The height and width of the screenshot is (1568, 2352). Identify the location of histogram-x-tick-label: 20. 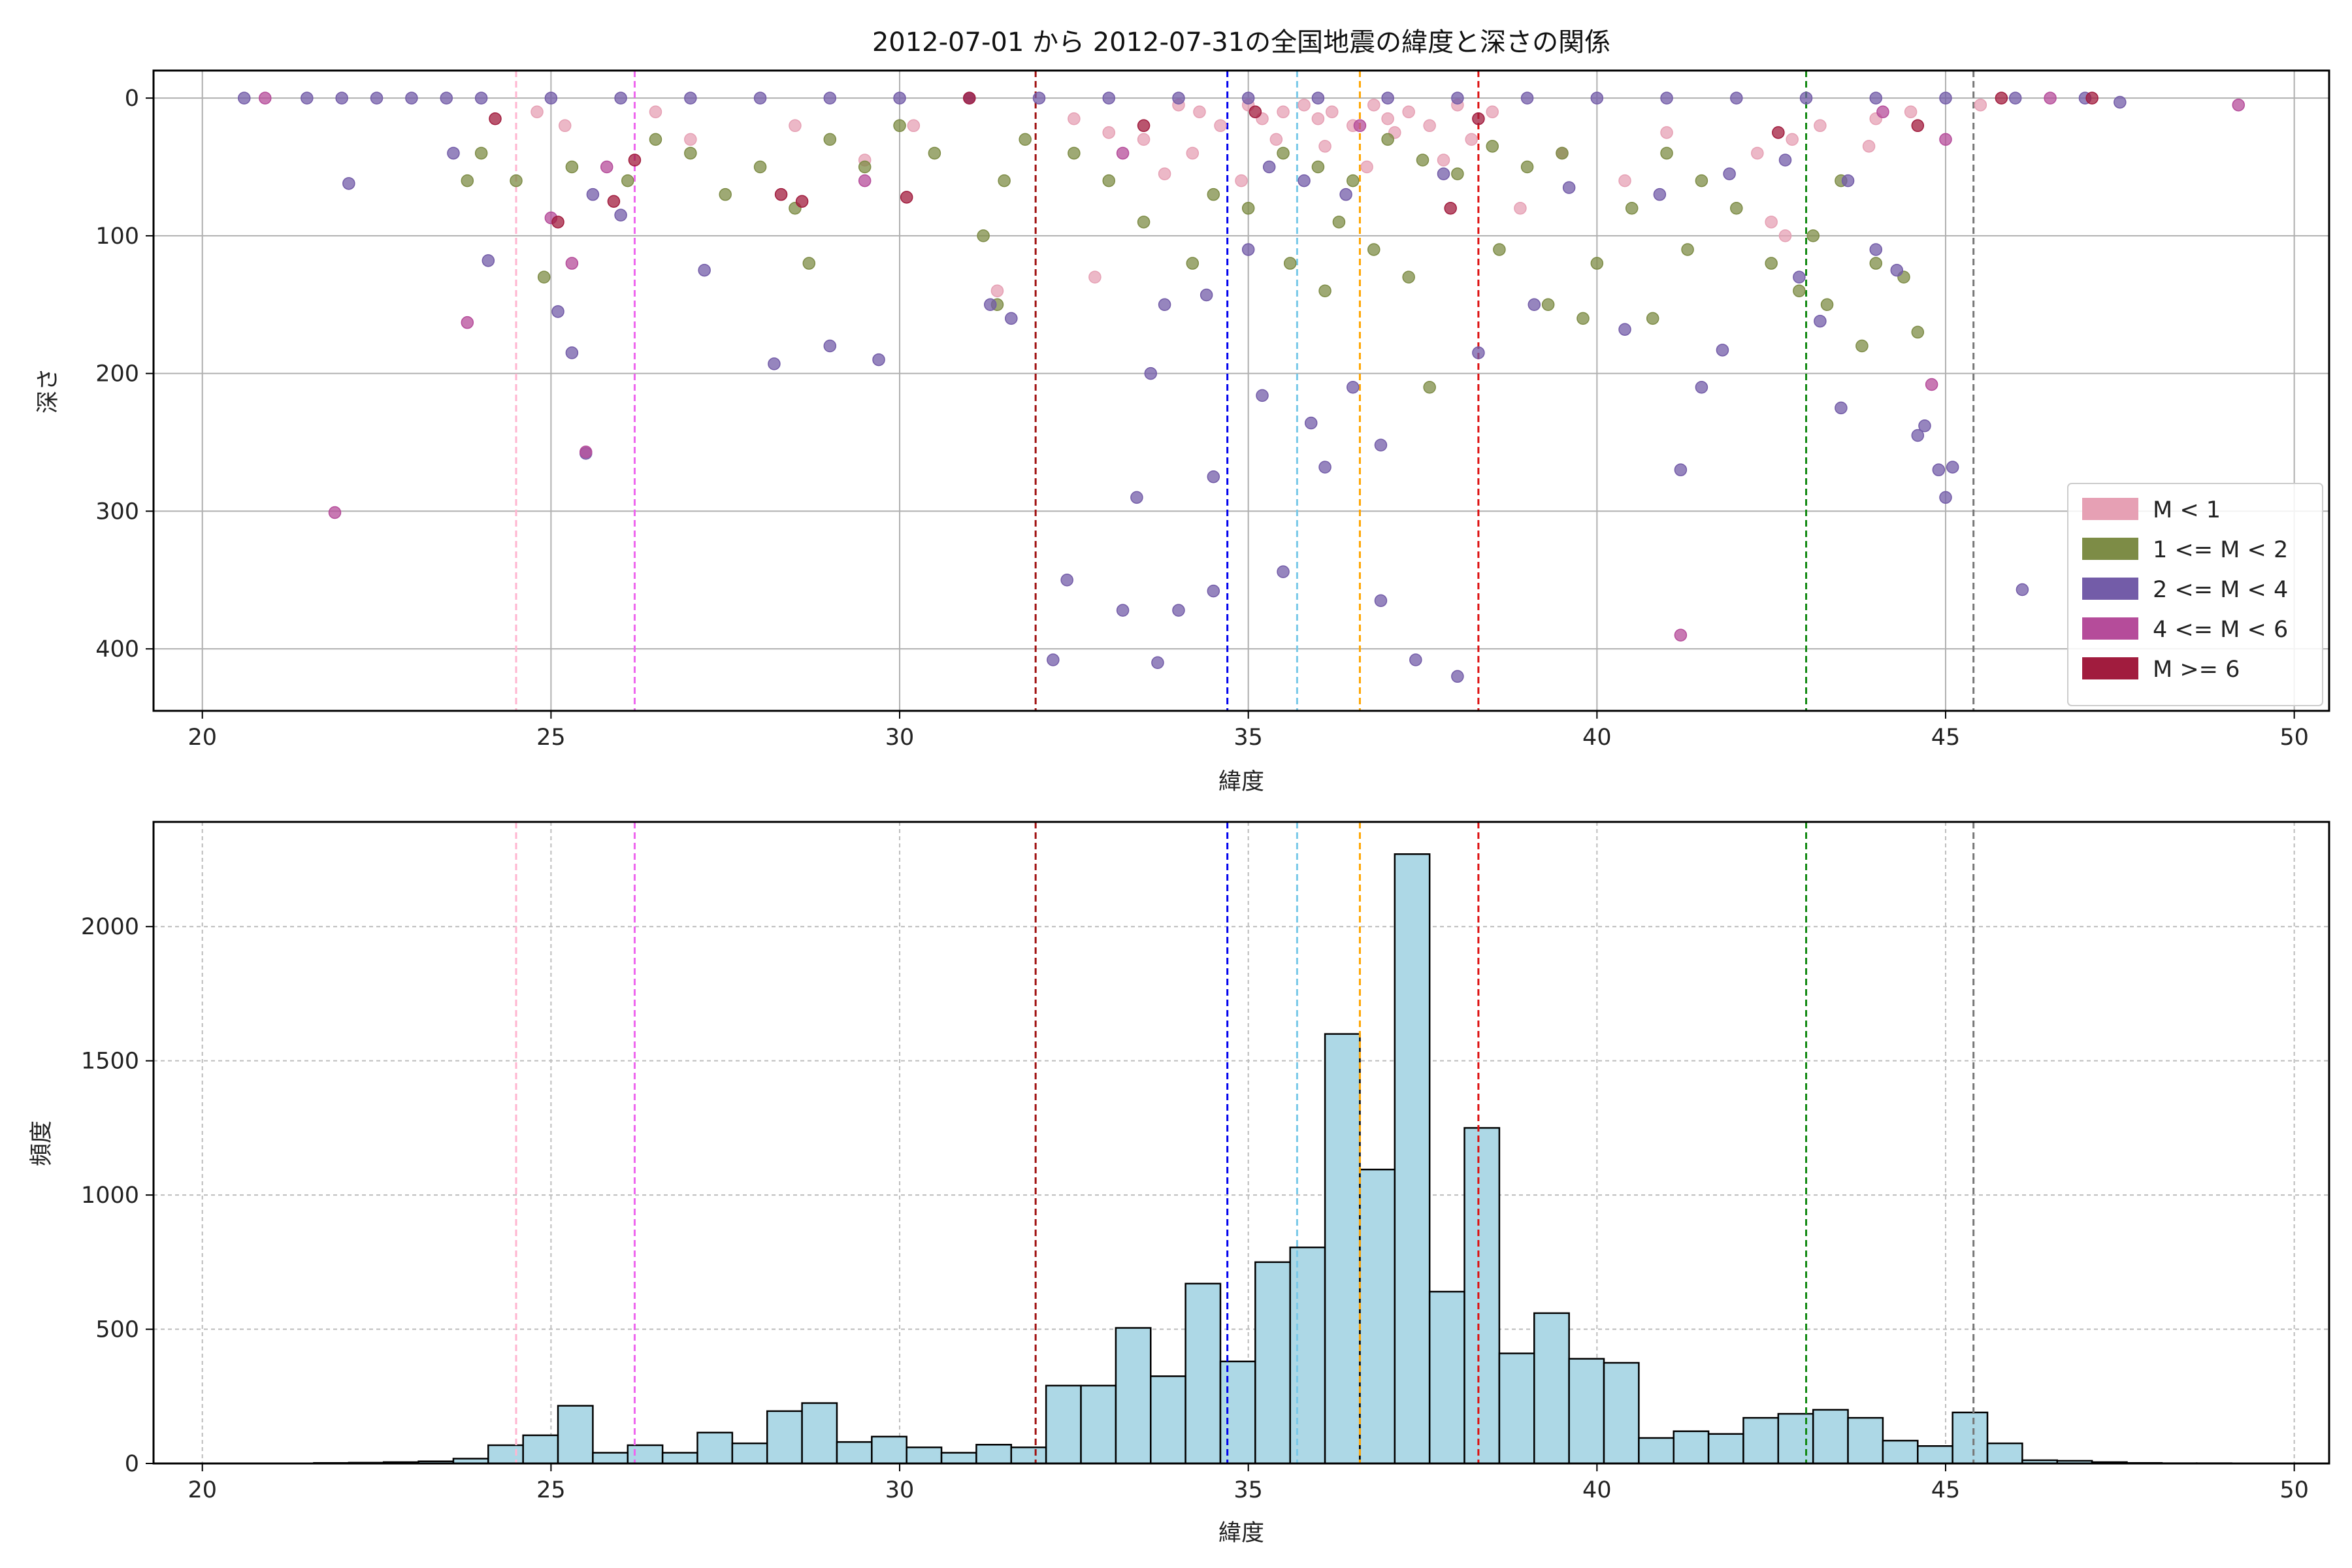
(202, 1490).